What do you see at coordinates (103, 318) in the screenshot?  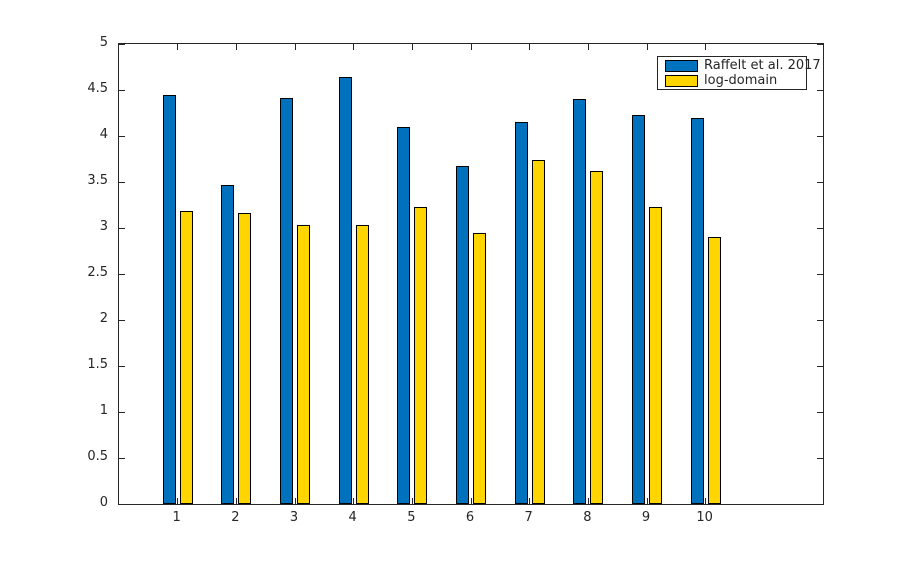 I see `y-tick-label: 2` at bounding box center [103, 318].